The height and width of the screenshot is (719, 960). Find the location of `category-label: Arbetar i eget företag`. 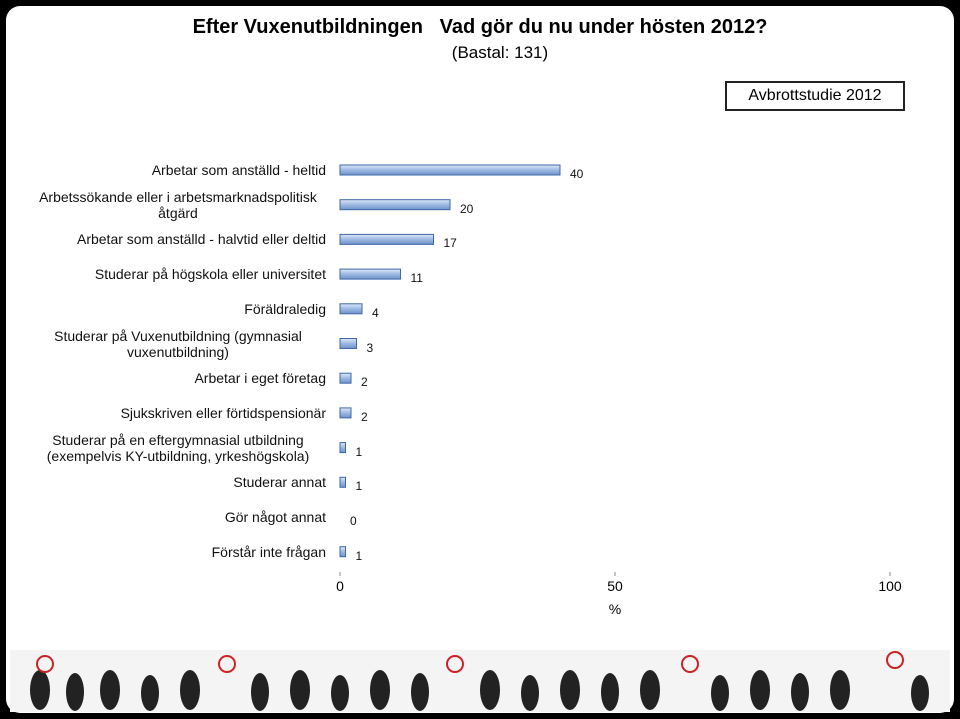

category-label: Arbetar i eget företag is located at coordinates (176, 378).